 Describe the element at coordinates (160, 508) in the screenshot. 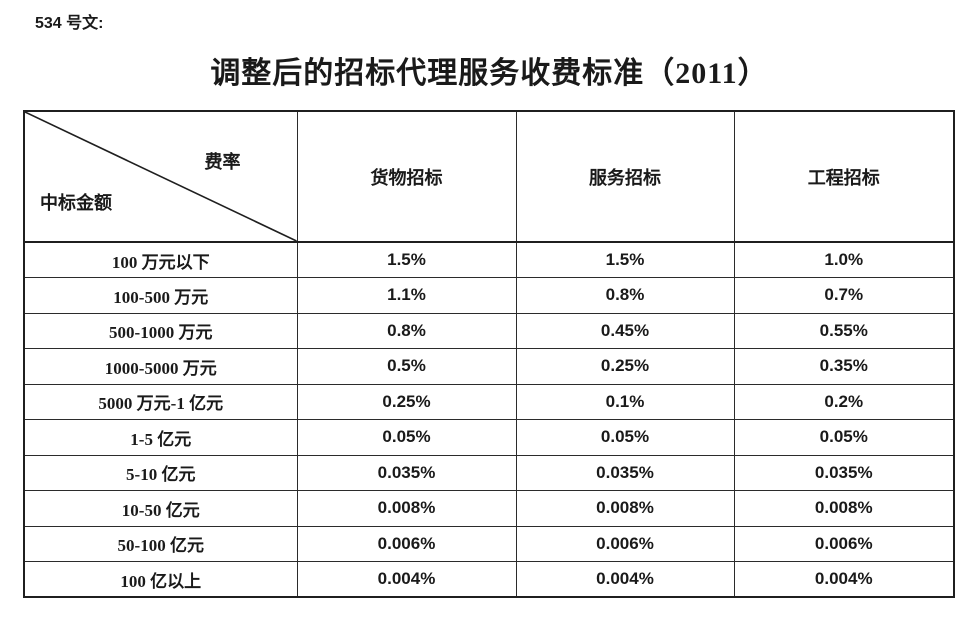

I see `row-label: 10-50 亿元` at that location.